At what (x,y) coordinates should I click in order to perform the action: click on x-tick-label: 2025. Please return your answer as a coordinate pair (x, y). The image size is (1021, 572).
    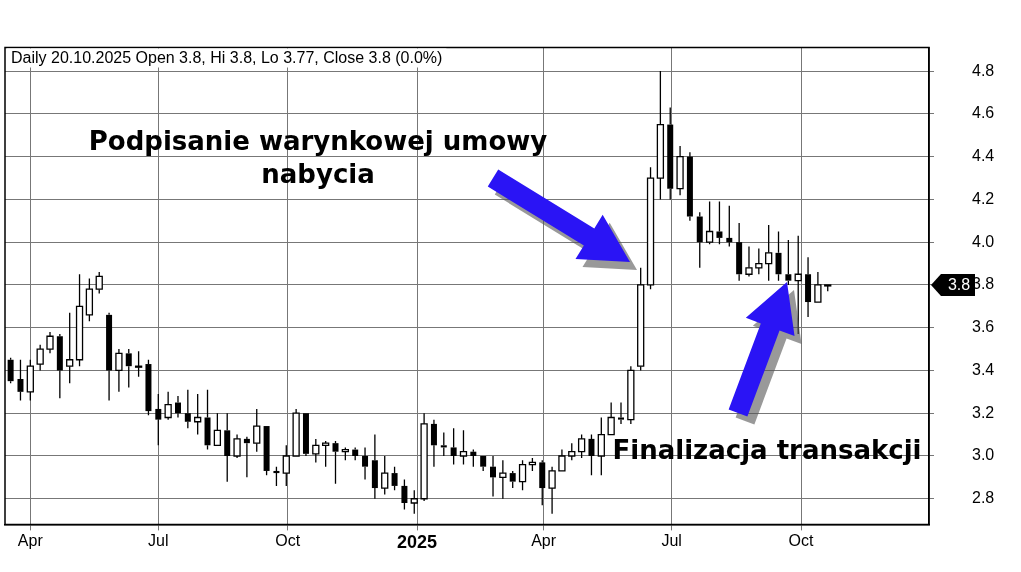
    Looking at the image, I should click on (417, 542).